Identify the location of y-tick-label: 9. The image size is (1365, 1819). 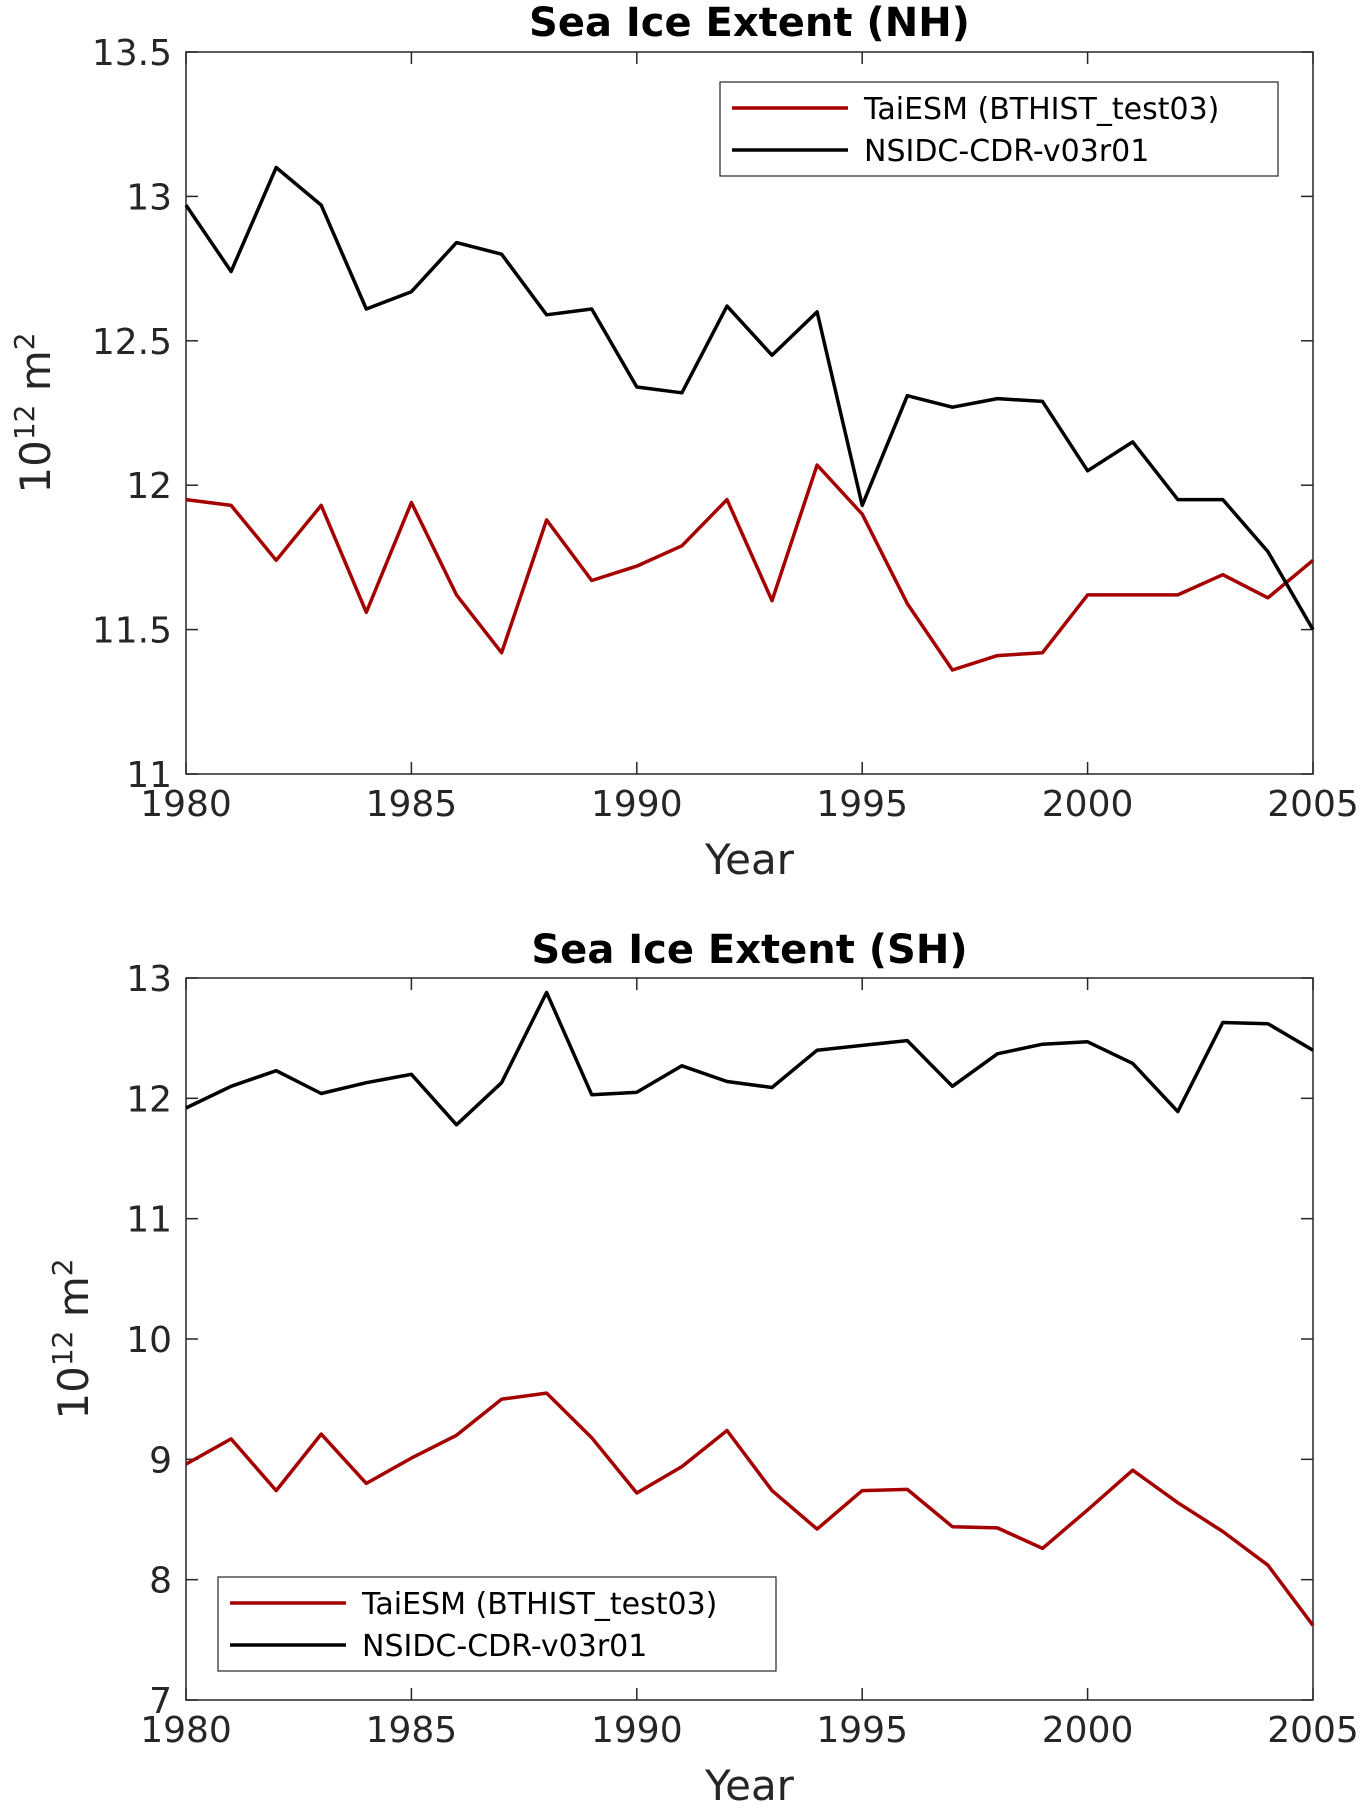
(160, 1460).